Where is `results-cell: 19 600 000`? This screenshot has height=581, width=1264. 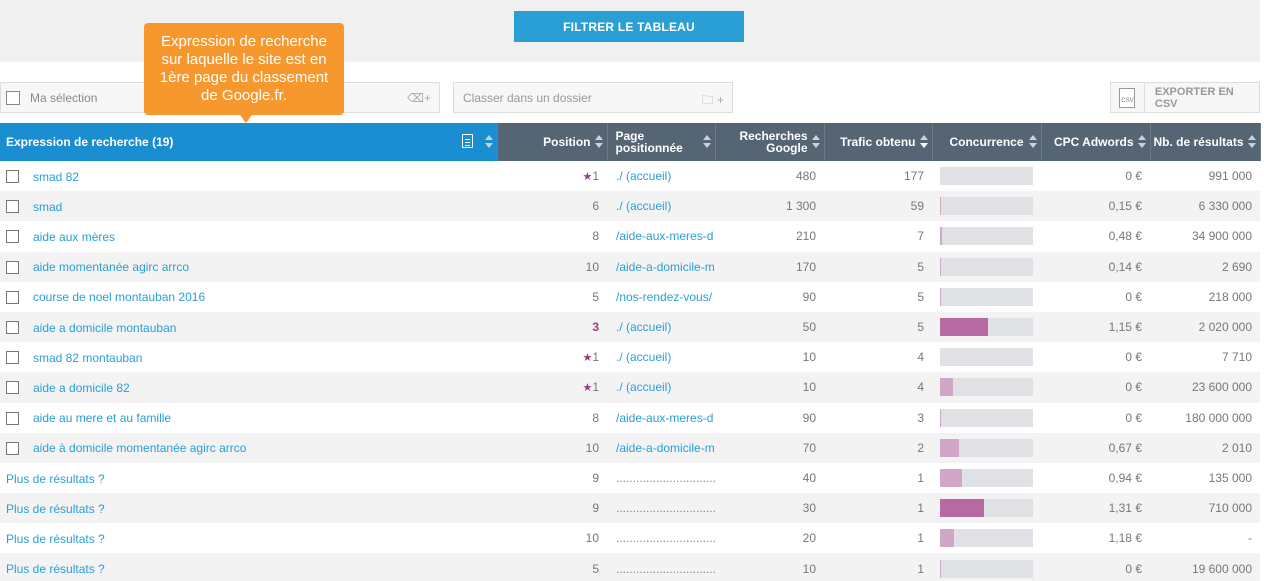 results-cell: 19 600 000 is located at coordinates (1205, 567).